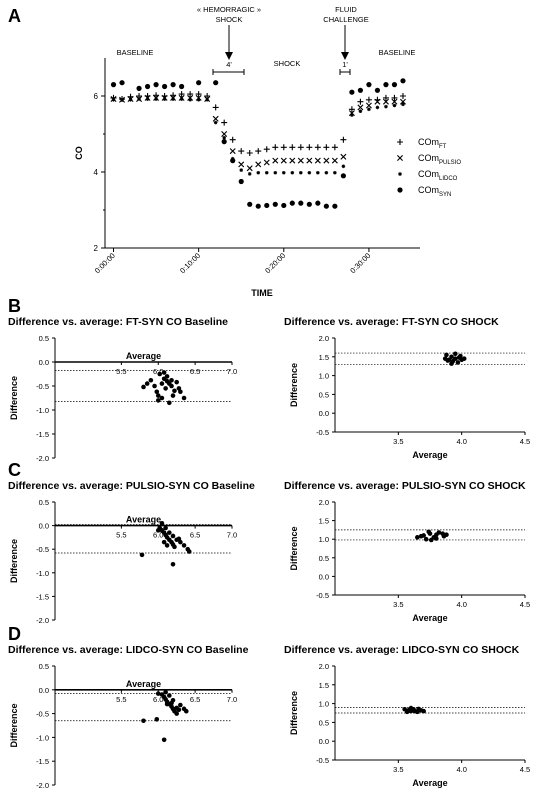 The height and width of the screenshot is (796, 550). Describe the element at coordinates (439, 159) in the screenshot. I see `legend-label-pulsio: COmPULSIO` at that location.